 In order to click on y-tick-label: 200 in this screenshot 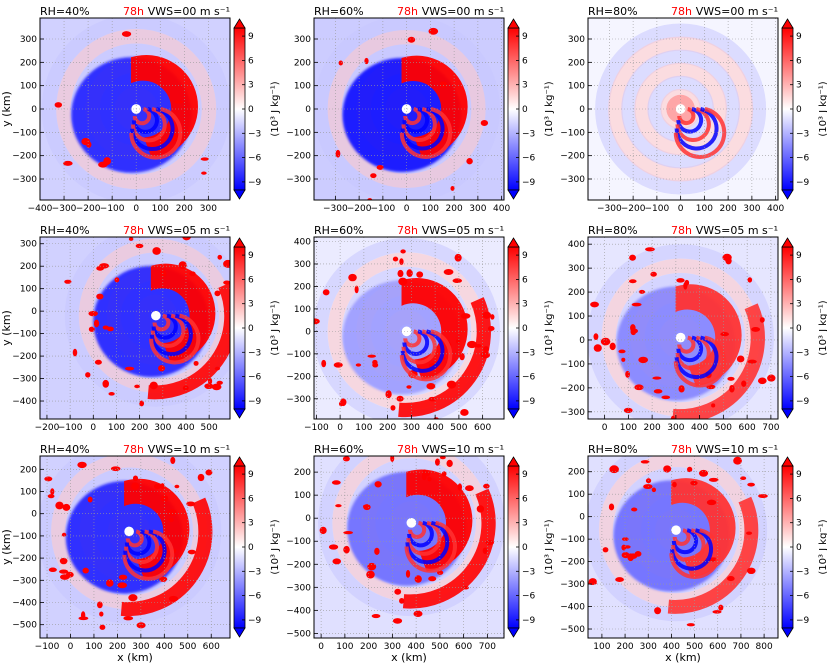, I will do `click(576, 293)`.